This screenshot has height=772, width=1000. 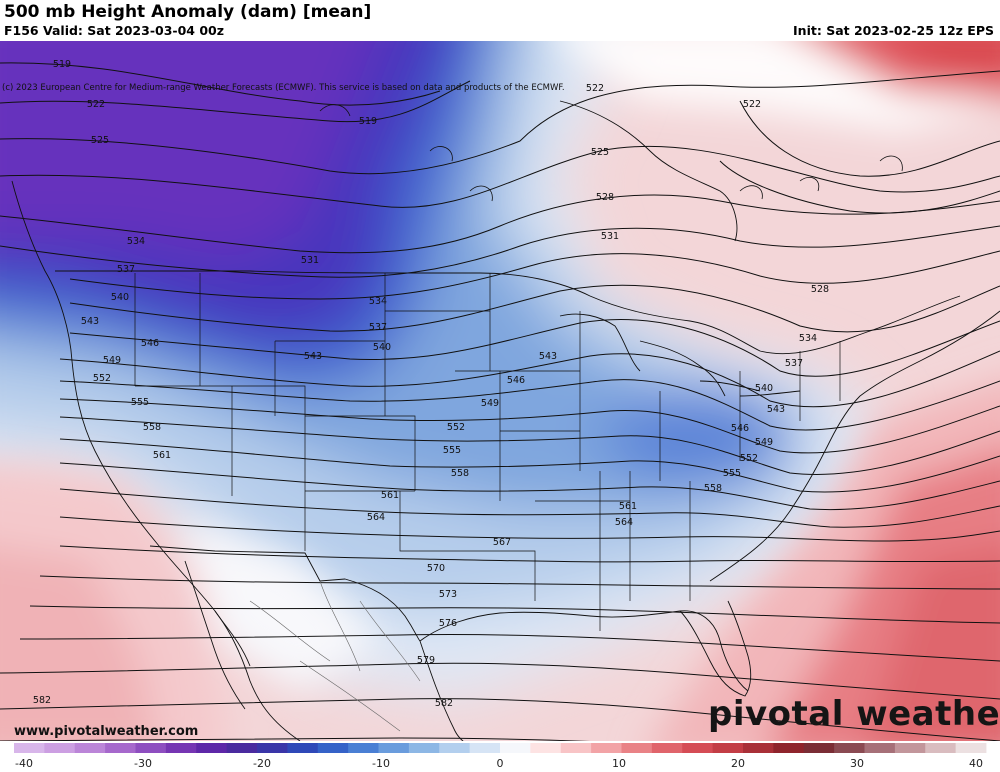 I want to click on color-bar-tick: -20, so click(x=262, y=763).